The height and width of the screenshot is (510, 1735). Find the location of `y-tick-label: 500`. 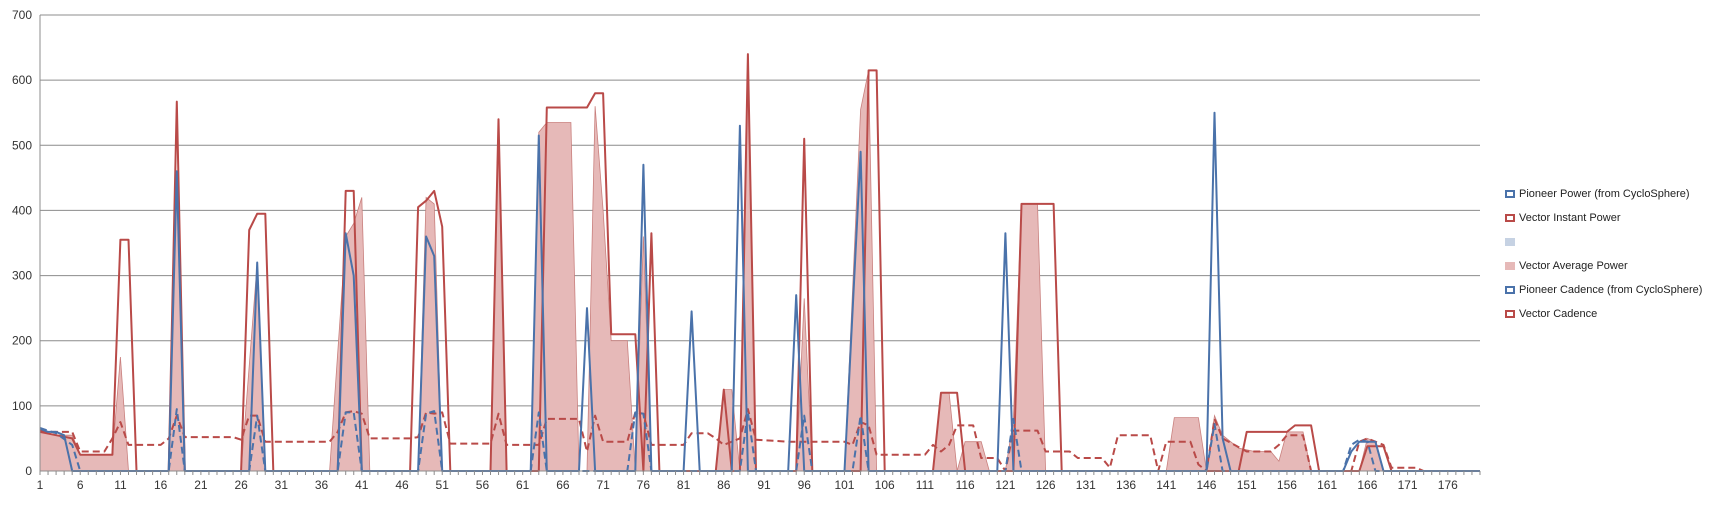

y-tick-label: 500 is located at coordinates (22, 145).